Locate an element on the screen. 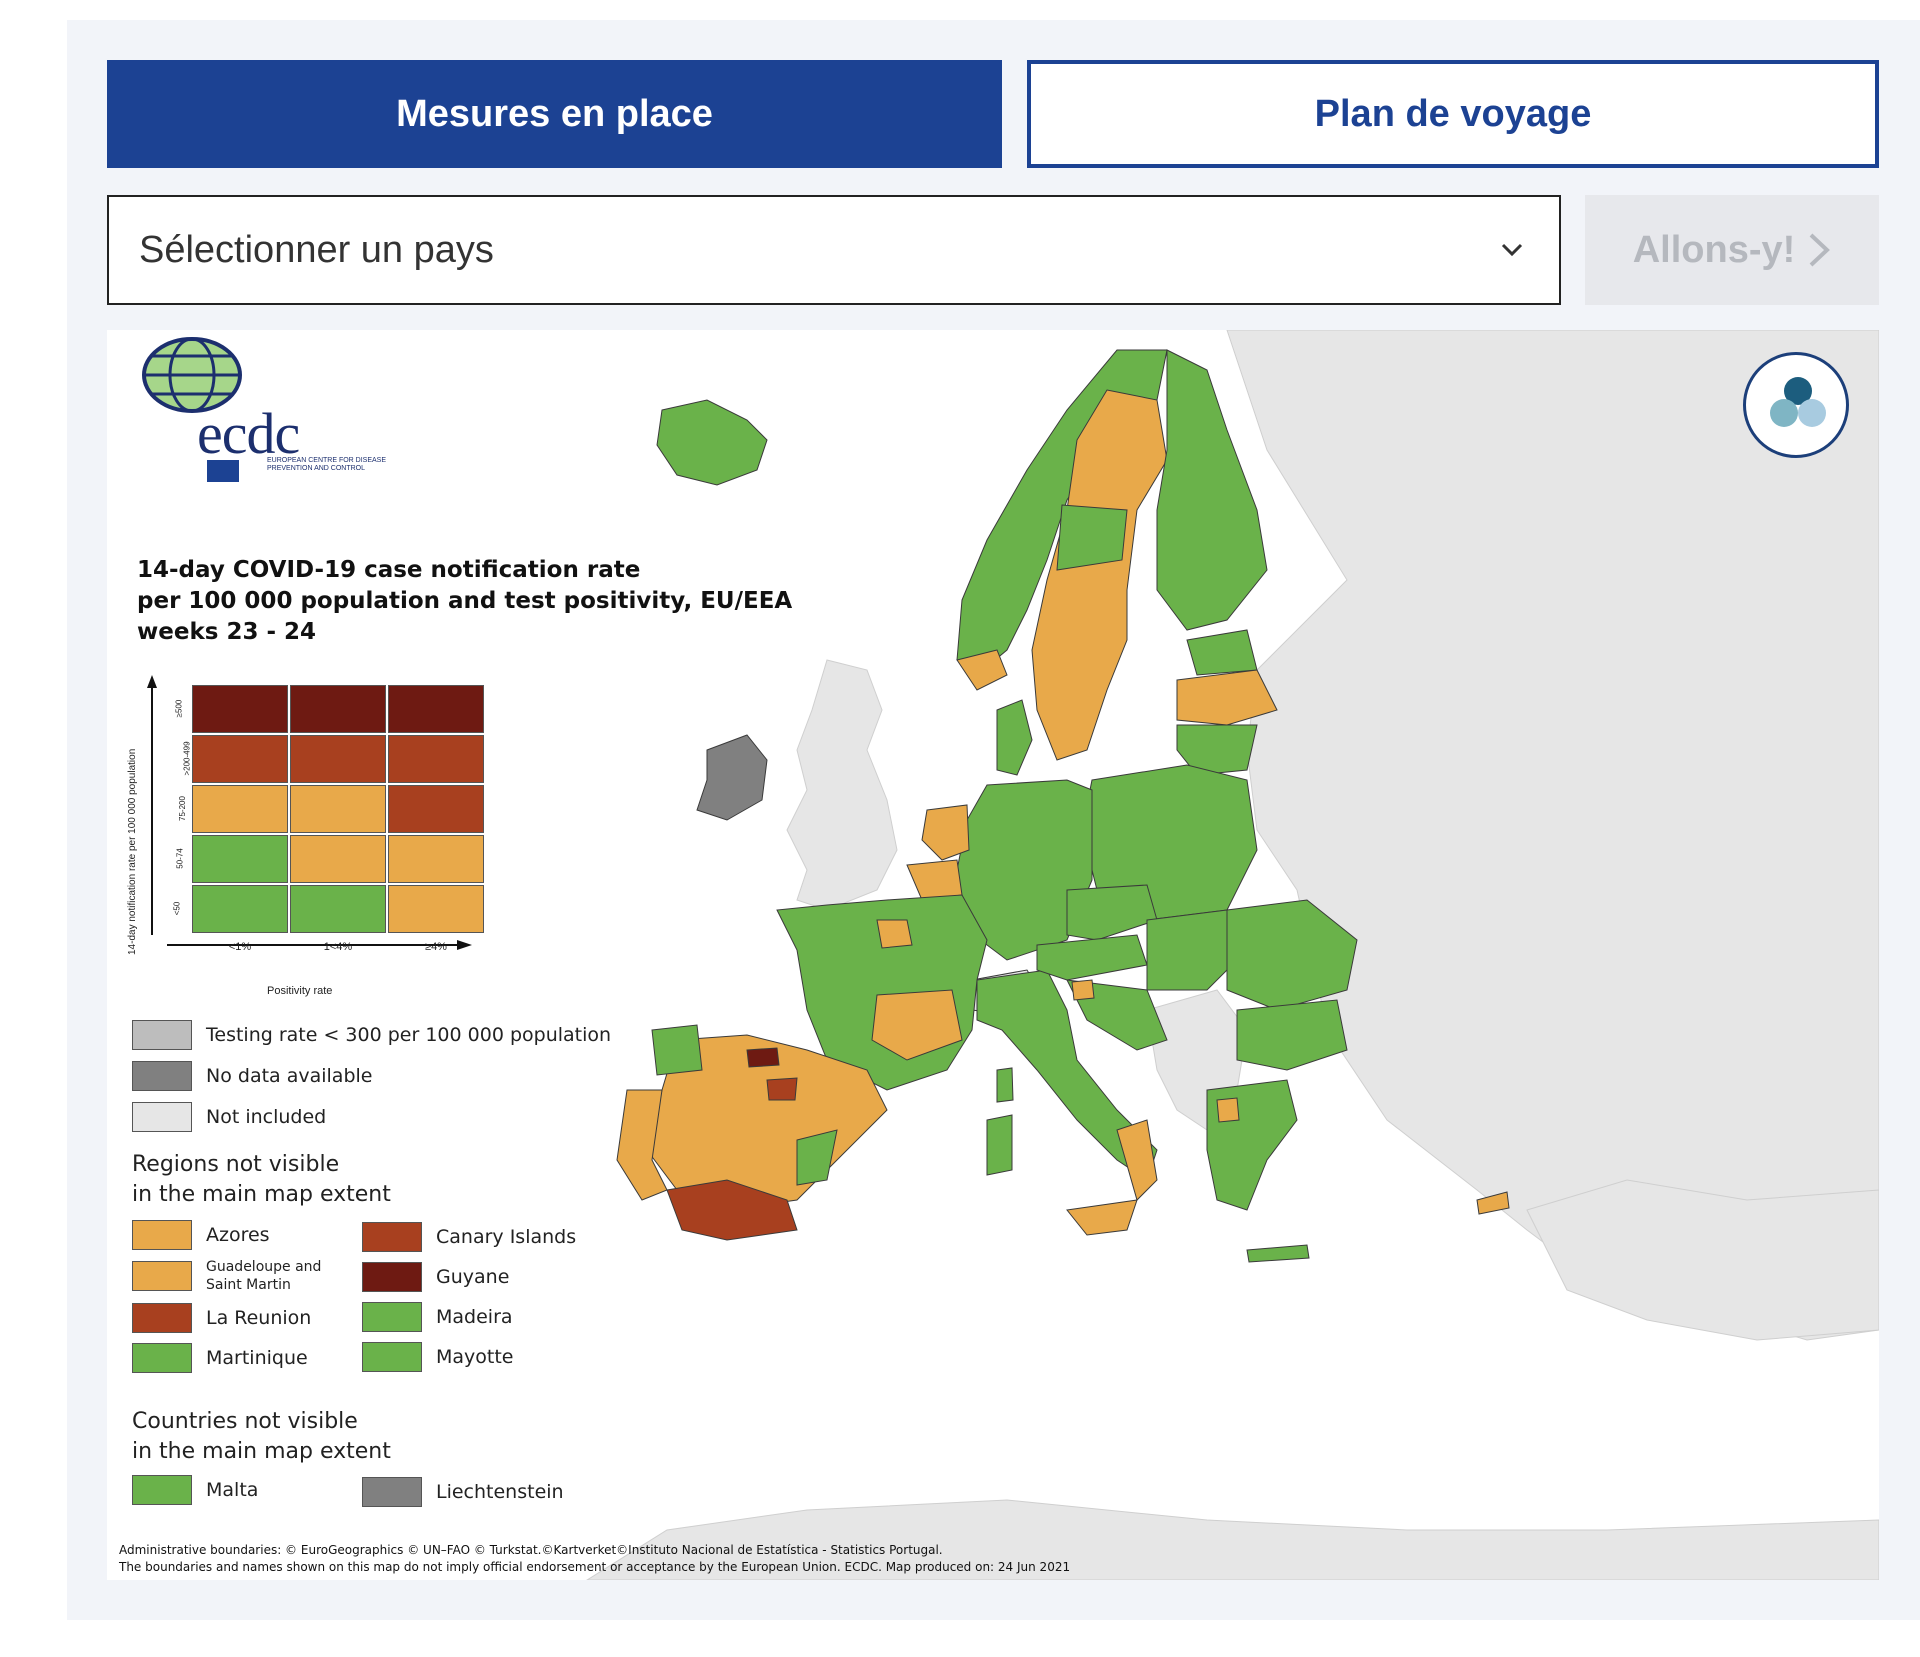 The width and height of the screenshot is (1920, 1657). three-circles-icon is located at coordinates (1798, 402).